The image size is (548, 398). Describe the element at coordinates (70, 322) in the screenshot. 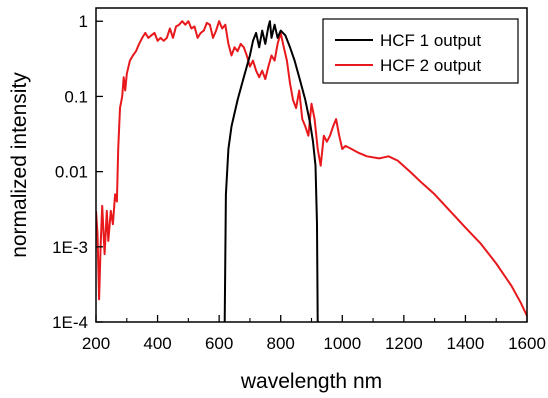

I see `y-tick-label: 1E-4` at that location.